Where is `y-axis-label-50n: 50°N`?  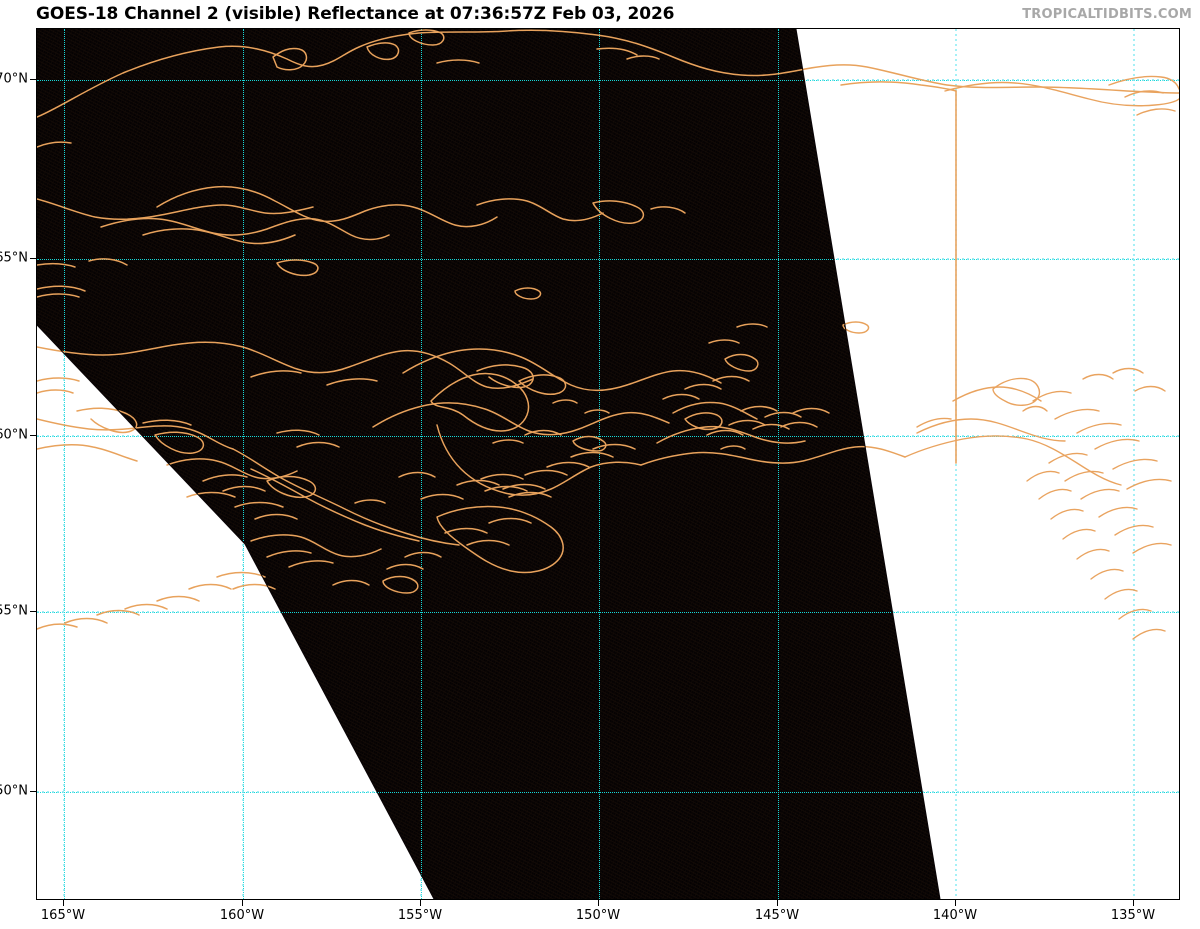 y-axis-label-50n: 50°N is located at coordinates (14, 791).